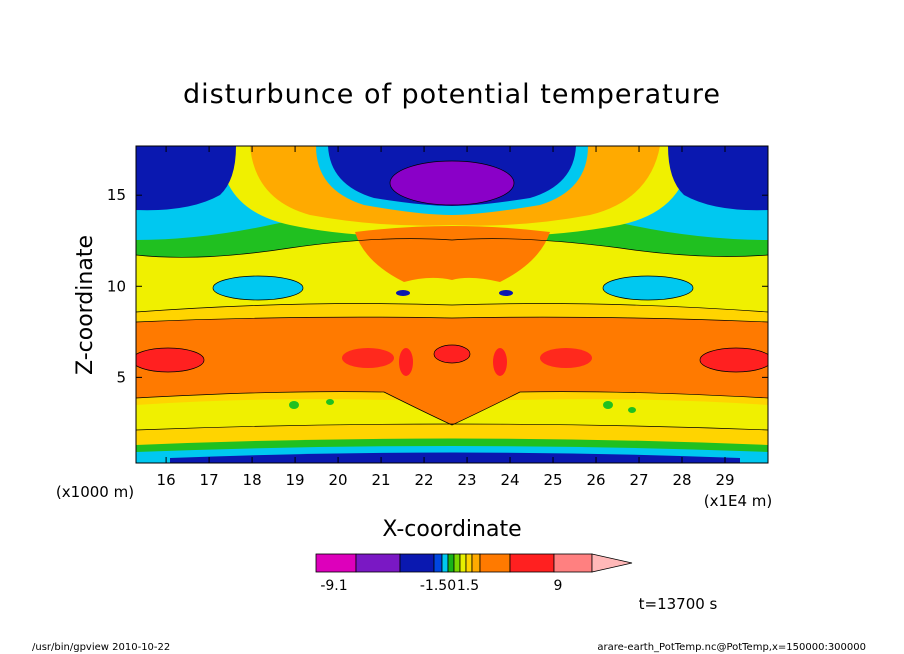 The image size is (904, 654). What do you see at coordinates (500, 362) in the screenshot?
I see `hot-dot-right` at bounding box center [500, 362].